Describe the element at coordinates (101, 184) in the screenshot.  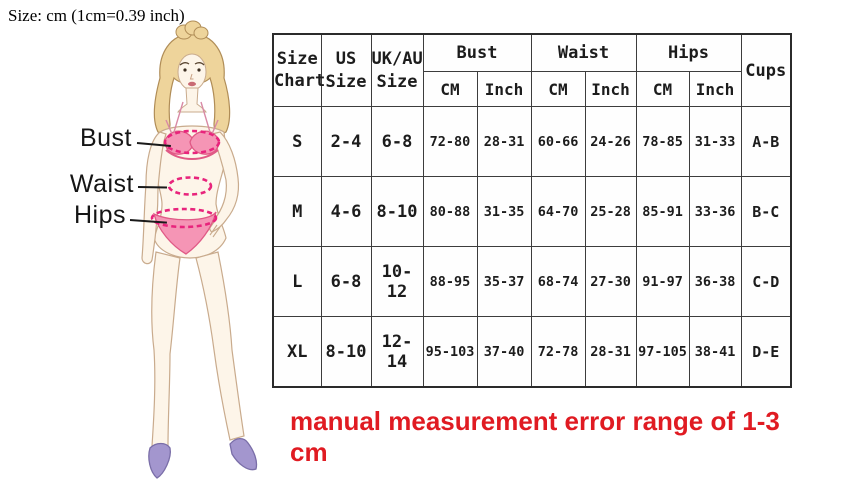
I see `waist-label: Waist` at that location.